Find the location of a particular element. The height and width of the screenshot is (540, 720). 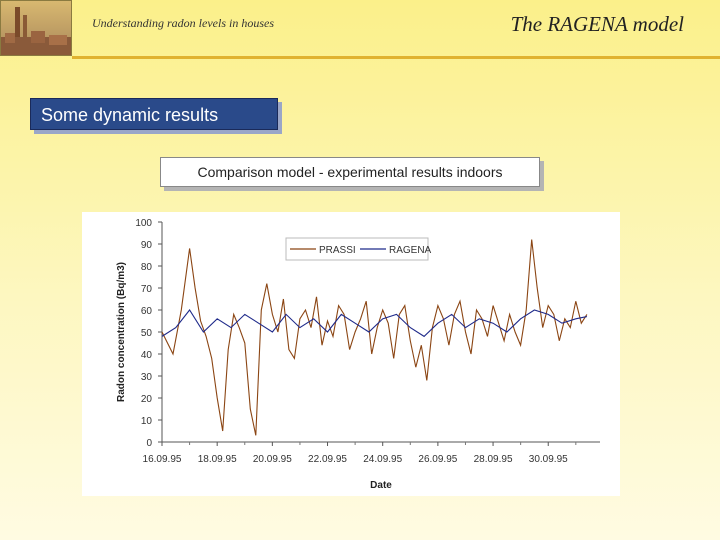

x-tick-label: 22.09.95 is located at coordinates (327, 459).